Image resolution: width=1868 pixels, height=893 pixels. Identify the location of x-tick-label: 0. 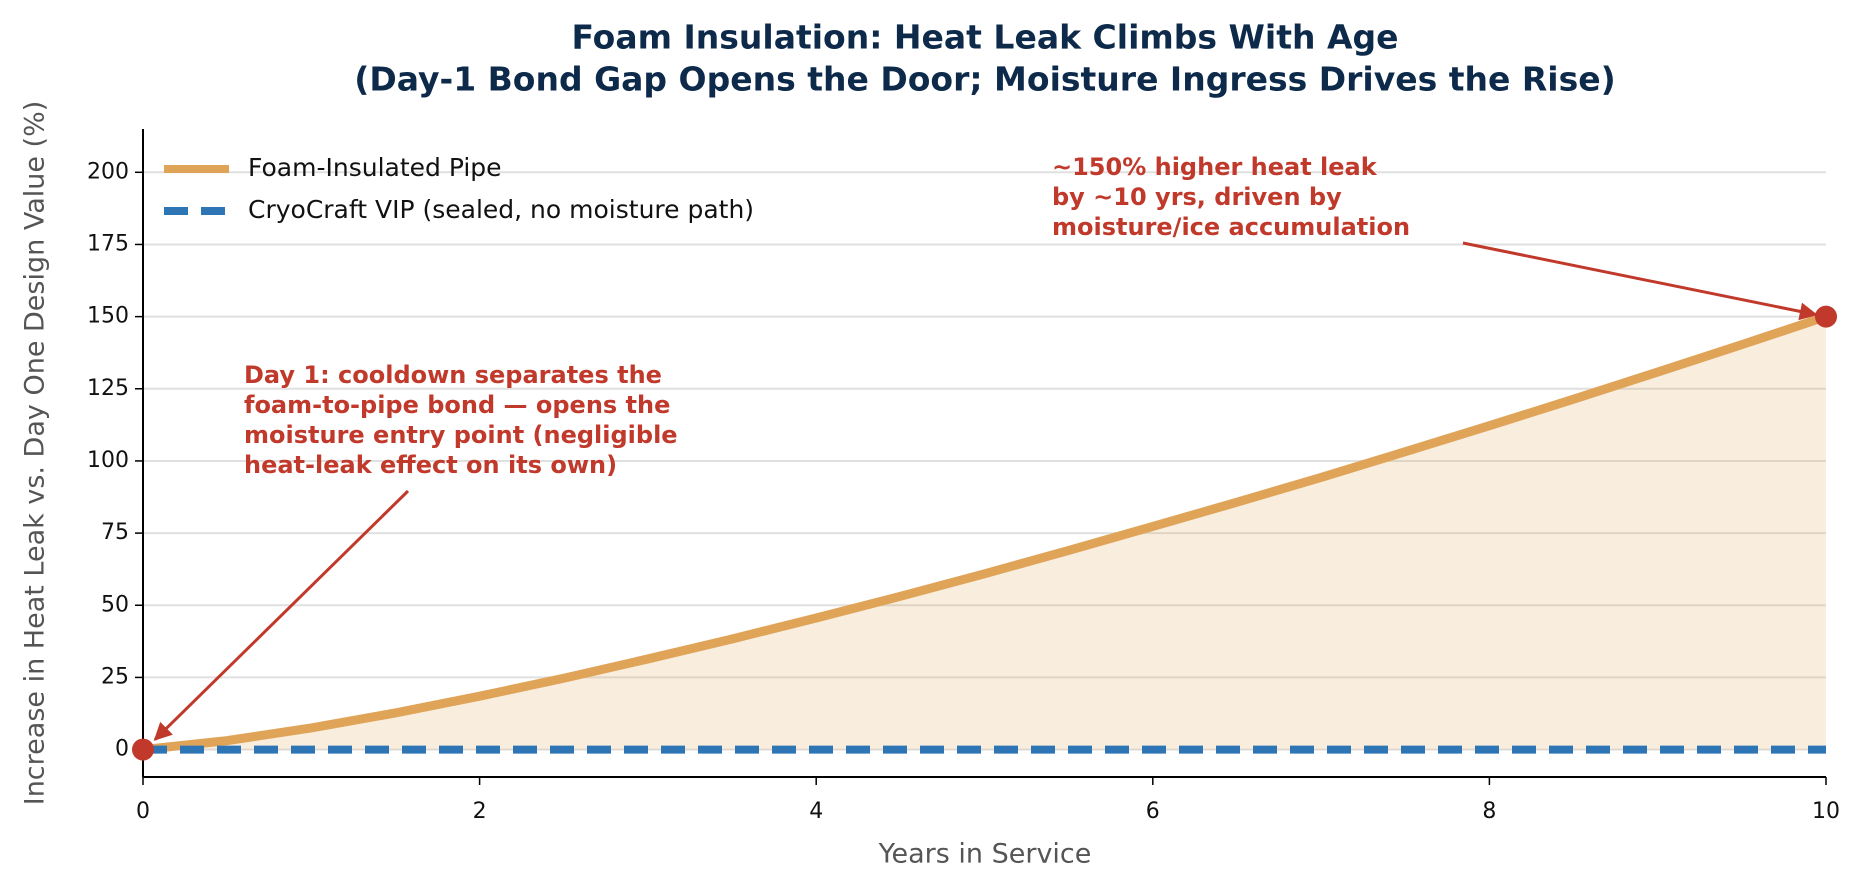
(143, 811).